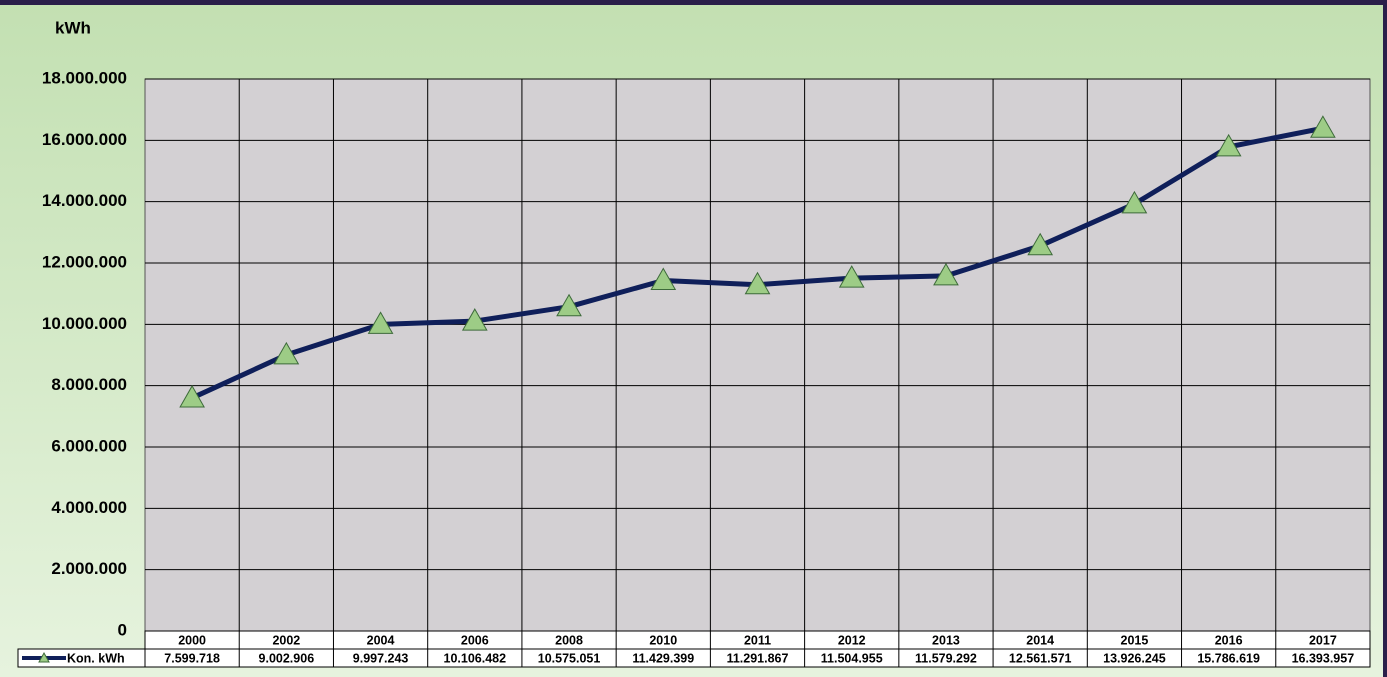 This screenshot has height=677, width=1387. Describe the element at coordinates (946, 658) in the screenshot. I see `table-value: 11.579.292` at that location.